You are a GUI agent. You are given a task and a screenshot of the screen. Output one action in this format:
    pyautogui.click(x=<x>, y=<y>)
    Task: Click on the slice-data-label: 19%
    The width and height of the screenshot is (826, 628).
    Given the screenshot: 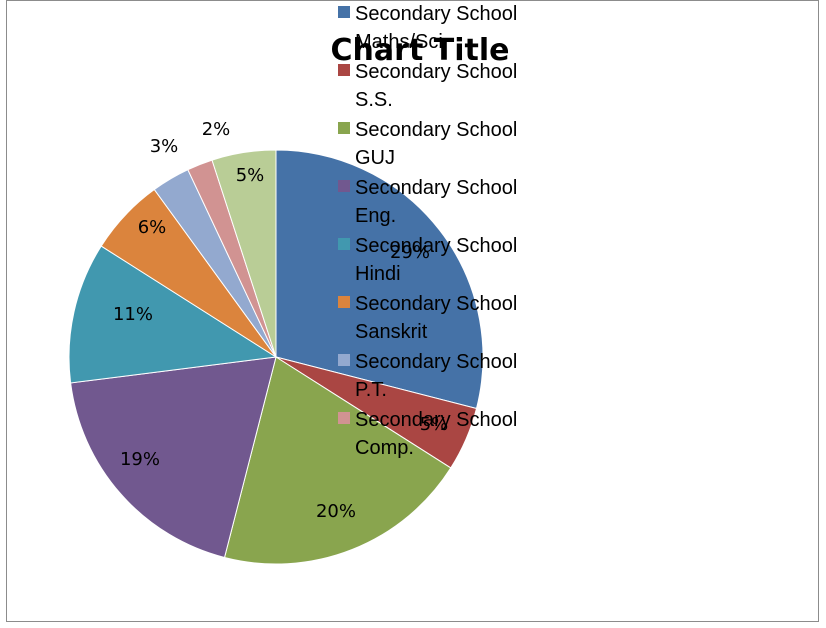 What is the action you would take?
    pyautogui.click(x=140, y=459)
    